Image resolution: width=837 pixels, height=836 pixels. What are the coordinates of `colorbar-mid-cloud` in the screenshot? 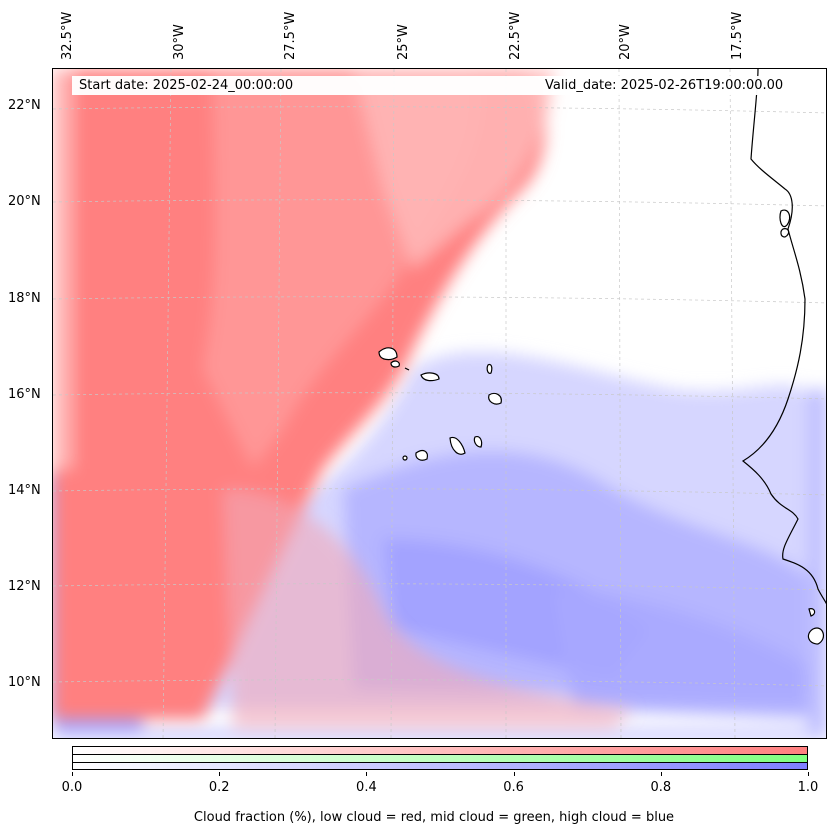 It's located at (440, 758).